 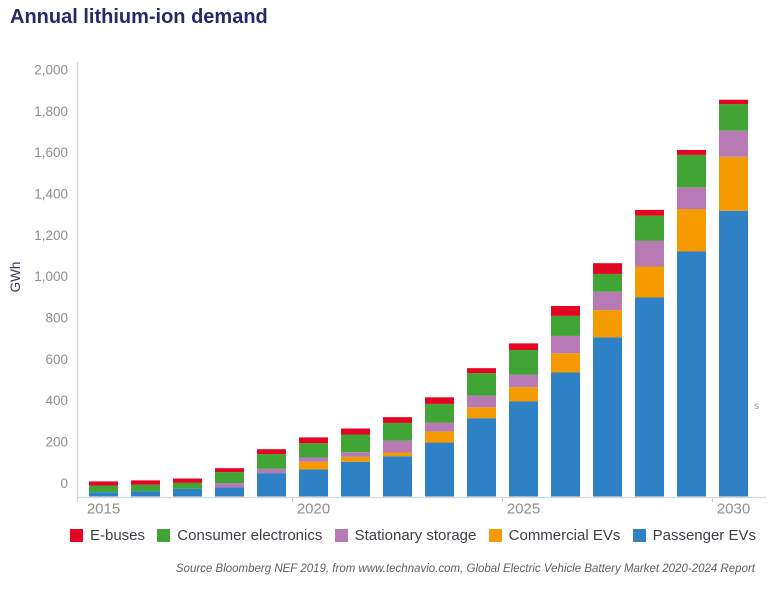 I want to click on page-title: Annual lithium-ion demand, so click(x=139, y=17).